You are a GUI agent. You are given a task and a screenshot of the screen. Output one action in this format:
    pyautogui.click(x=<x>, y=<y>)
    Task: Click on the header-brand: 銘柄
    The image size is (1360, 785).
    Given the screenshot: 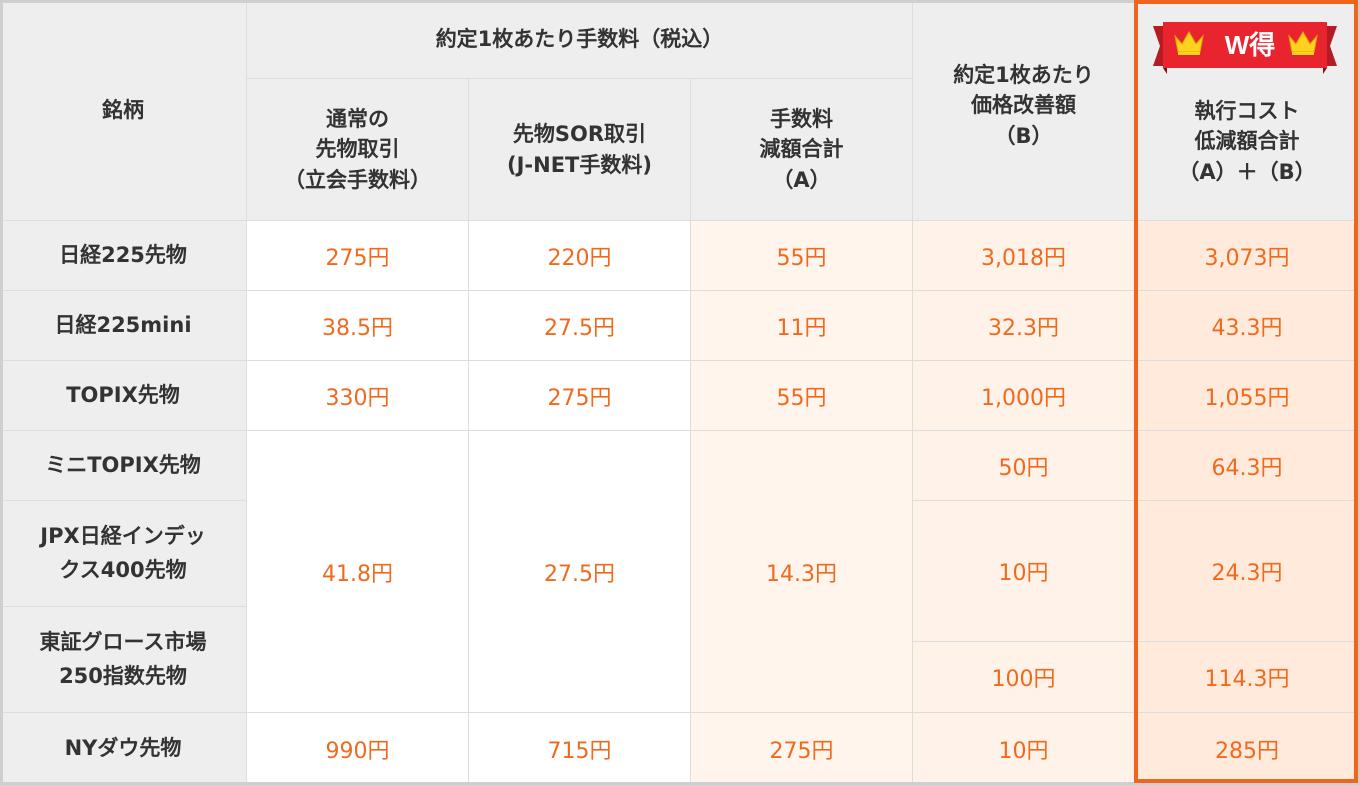 What is the action you would take?
    pyautogui.click(x=123, y=110)
    